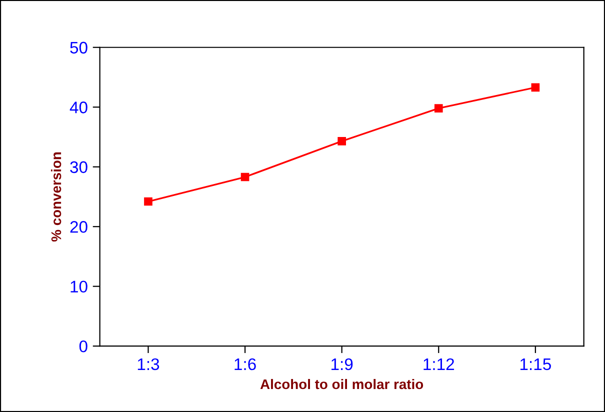 This screenshot has height=412, width=605. What do you see at coordinates (535, 364) in the screenshot?
I see `x-tick-label: 1:15` at bounding box center [535, 364].